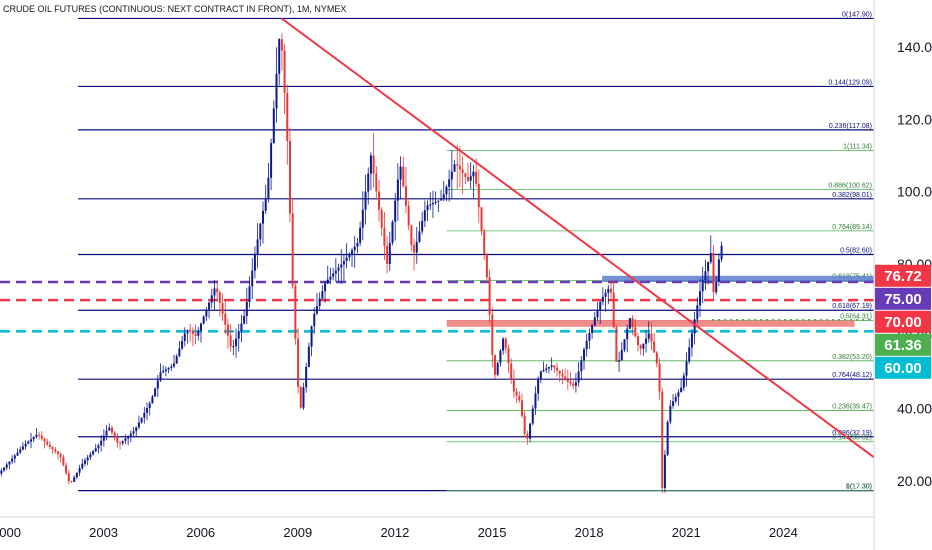 This screenshot has width=932, height=550. I want to click on fib1-label-7: 0.886(32.19), so click(852, 433).